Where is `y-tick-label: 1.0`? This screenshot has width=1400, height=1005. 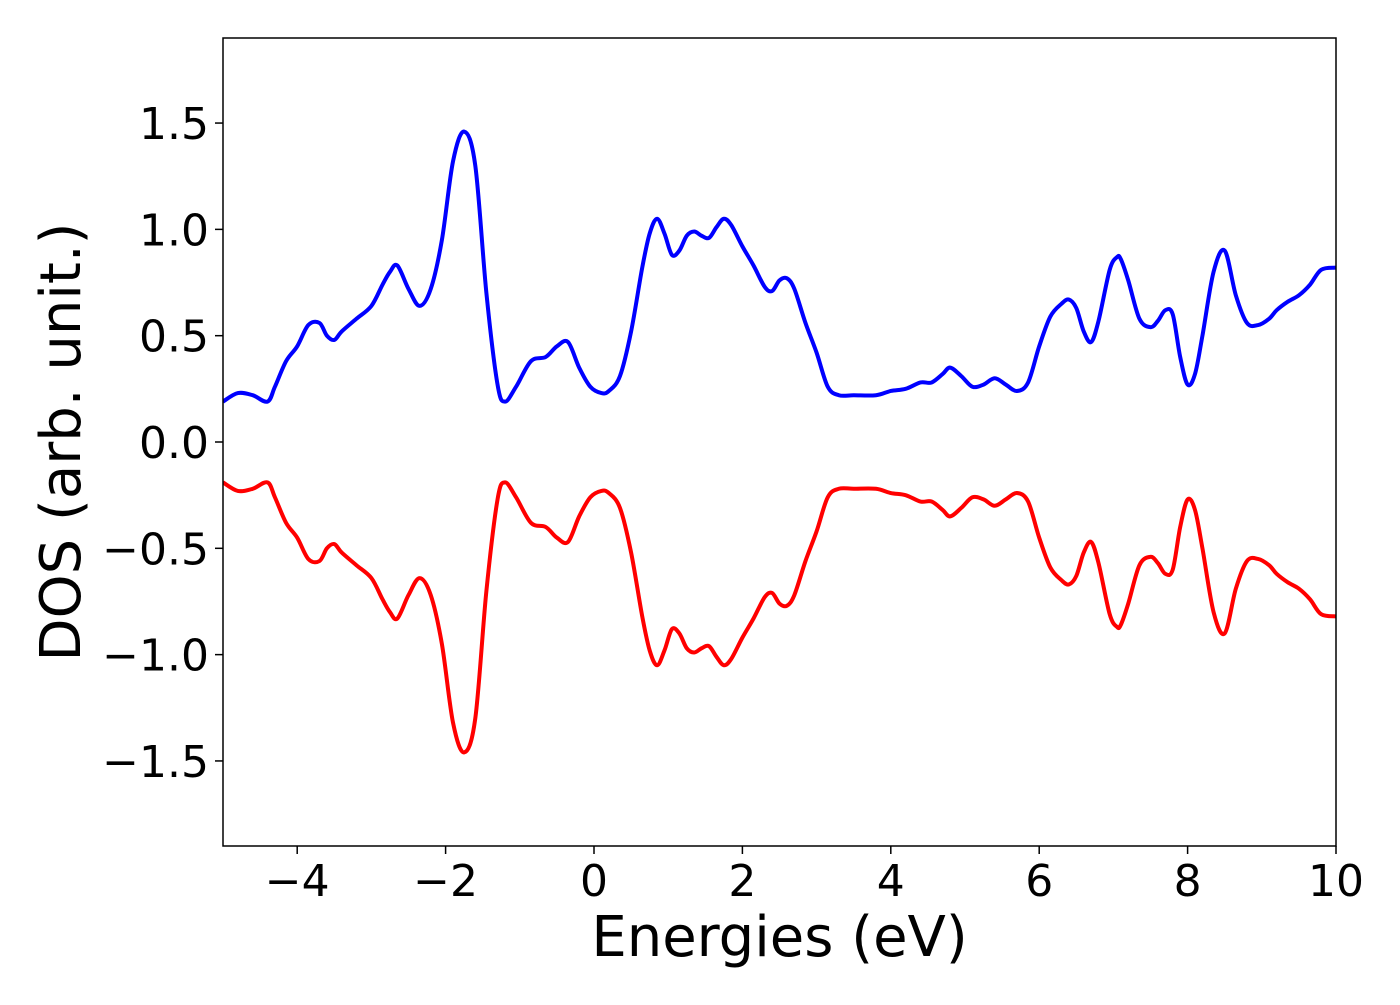
y-tick-label: 1.0 is located at coordinates (174, 230).